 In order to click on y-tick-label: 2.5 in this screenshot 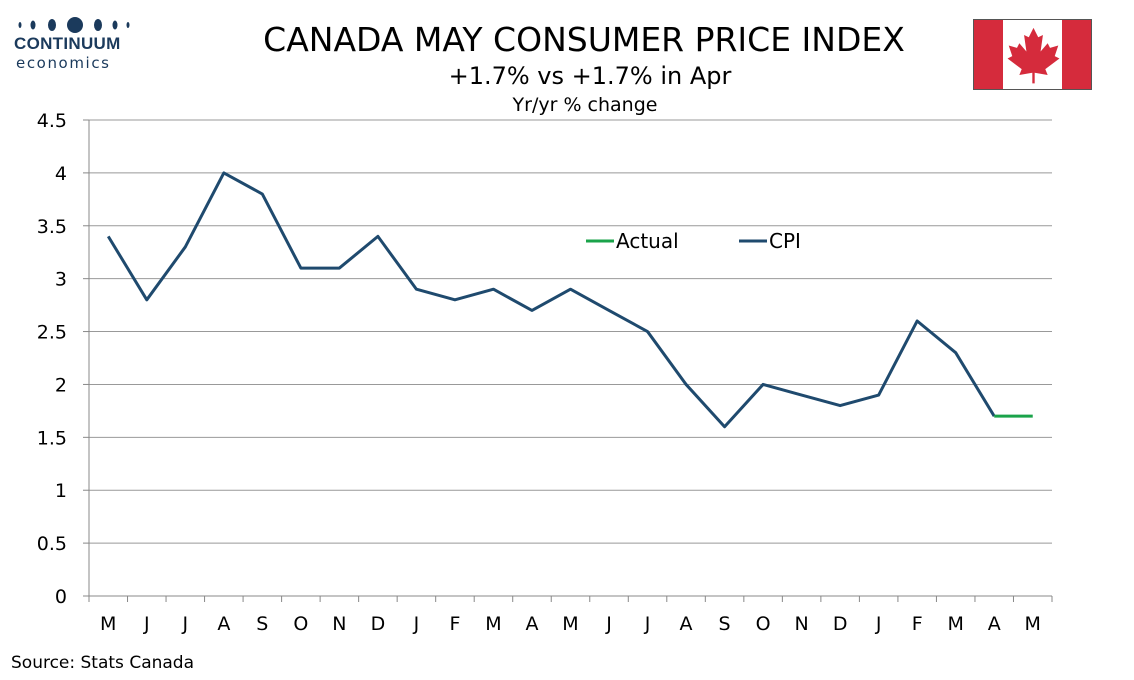, I will do `click(52, 333)`.